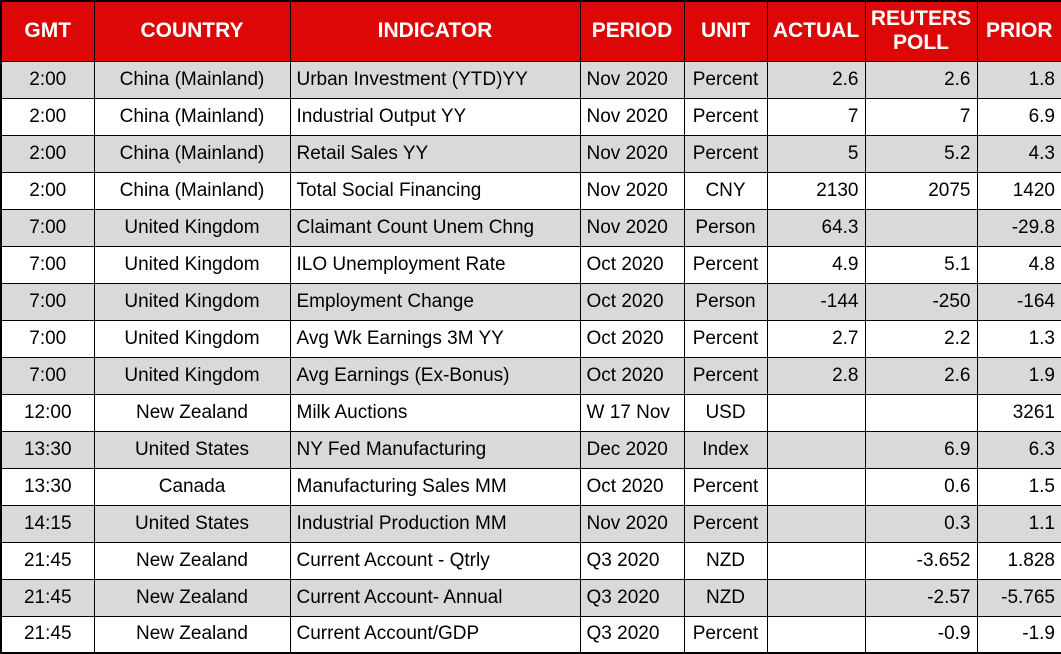 The width and height of the screenshot is (1061, 654). I want to click on column-header-indicator: INDICATOR, so click(435, 31).